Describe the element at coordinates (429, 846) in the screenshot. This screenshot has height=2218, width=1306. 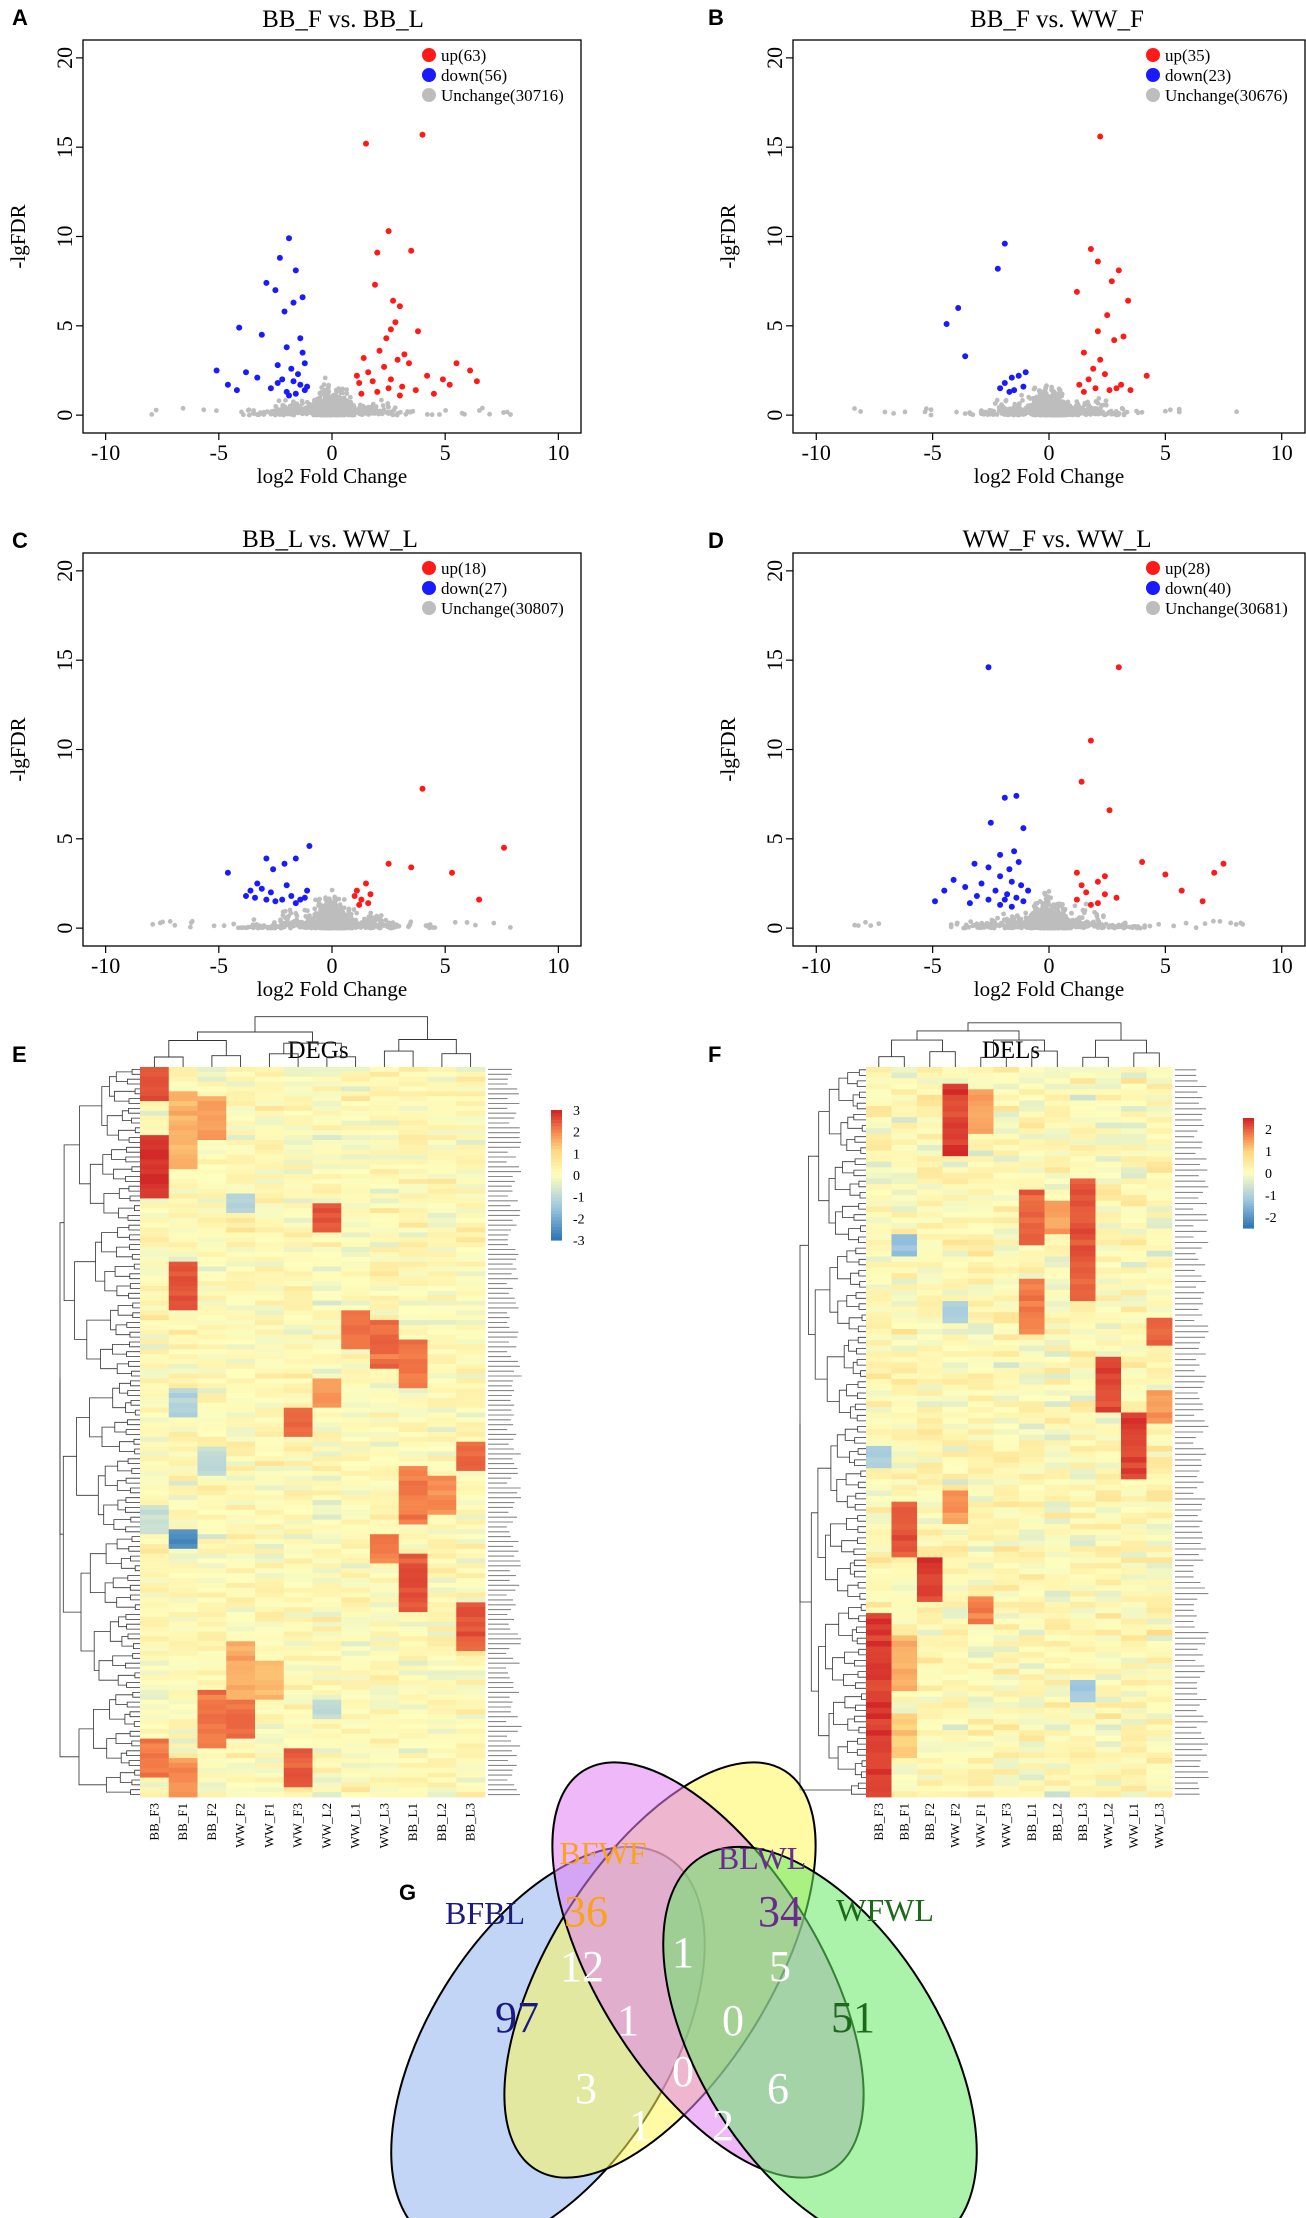
I see `up-points` at that location.